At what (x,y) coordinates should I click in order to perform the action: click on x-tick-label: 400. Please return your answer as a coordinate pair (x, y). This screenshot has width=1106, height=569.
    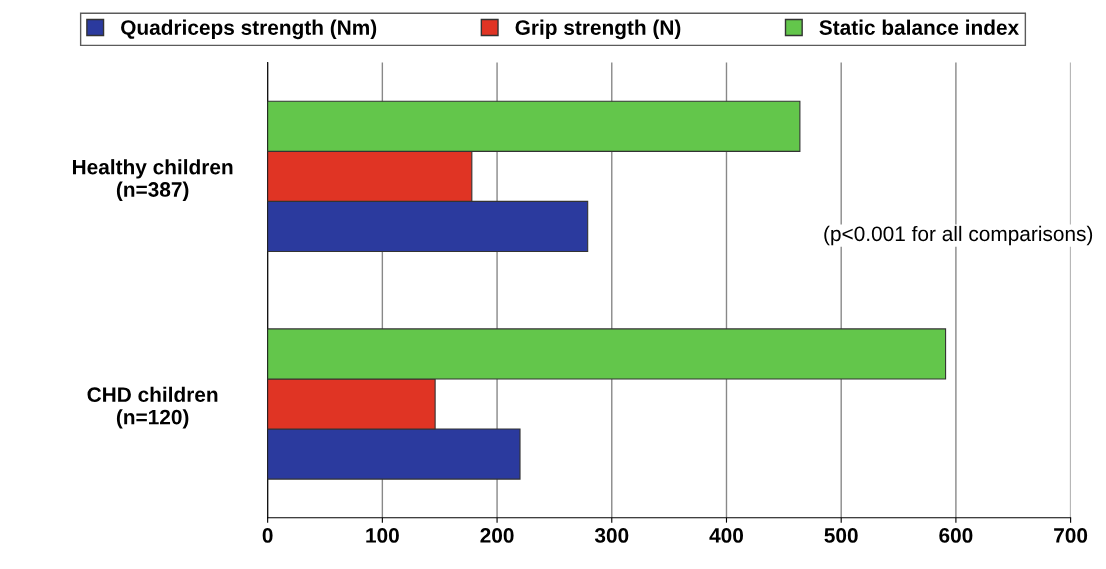
    Looking at the image, I should click on (726, 535).